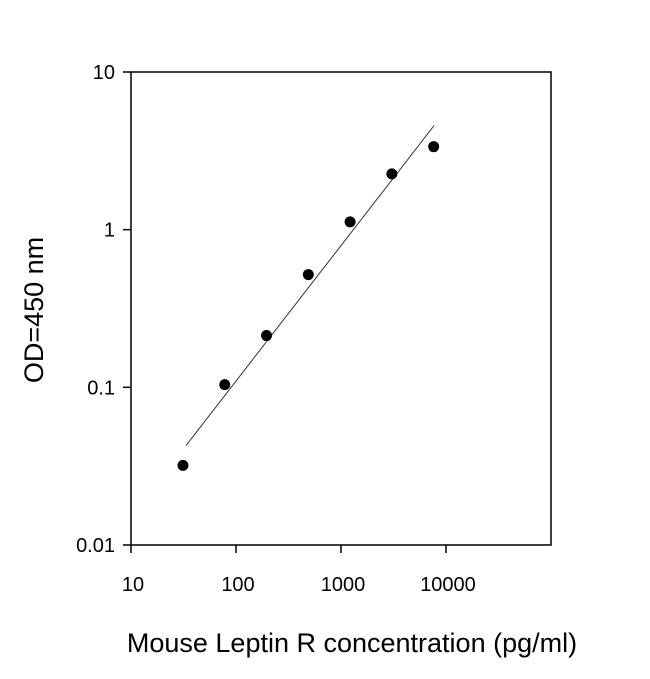  Describe the element at coordinates (104, 73) in the screenshot. I see `y-tick-label: 10` at that location.